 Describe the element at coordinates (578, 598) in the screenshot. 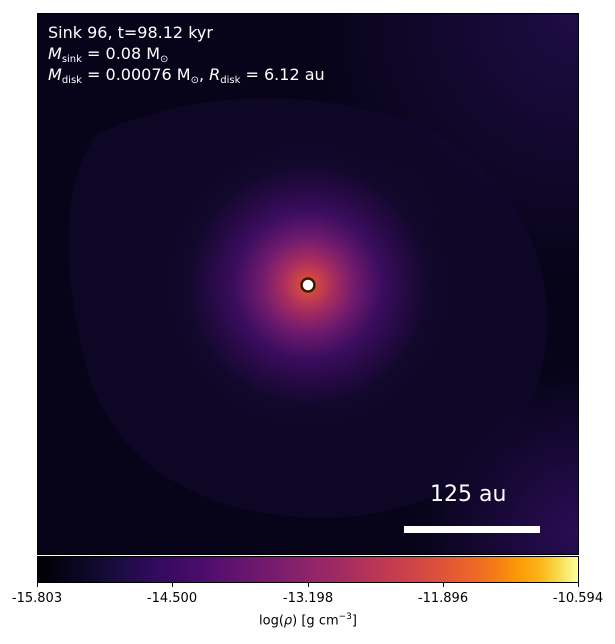

I see `colorbar-tick-label: -10.594` at that location.